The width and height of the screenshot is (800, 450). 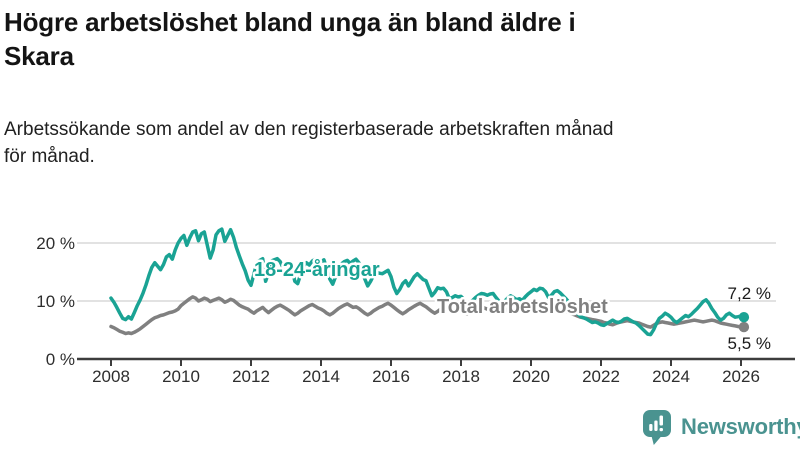 I want to click on x-tick-label: 2020, so click(x=531, y=376).